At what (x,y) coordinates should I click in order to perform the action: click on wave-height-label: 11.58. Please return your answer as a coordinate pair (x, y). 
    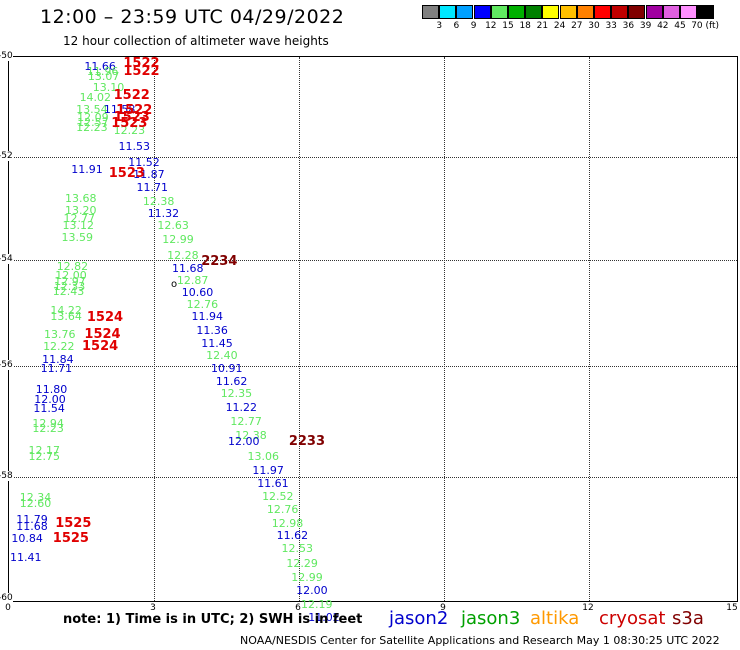
    Looking at the image, I should click on (119, 109).